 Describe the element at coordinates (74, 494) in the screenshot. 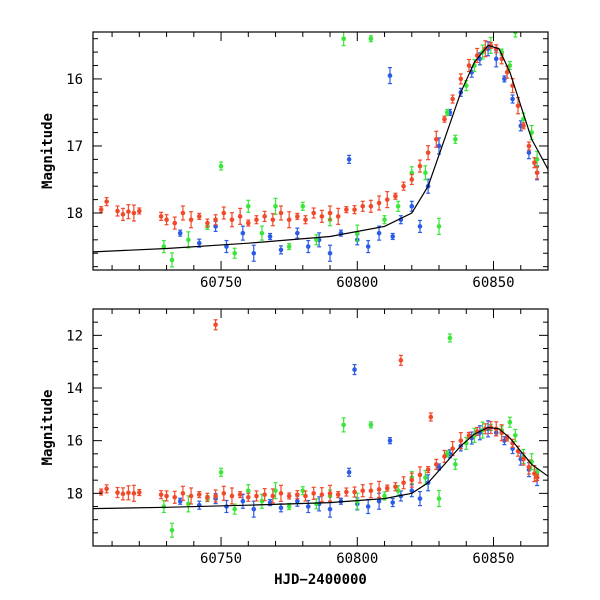

I see `y-tick-label: 18` at that location.